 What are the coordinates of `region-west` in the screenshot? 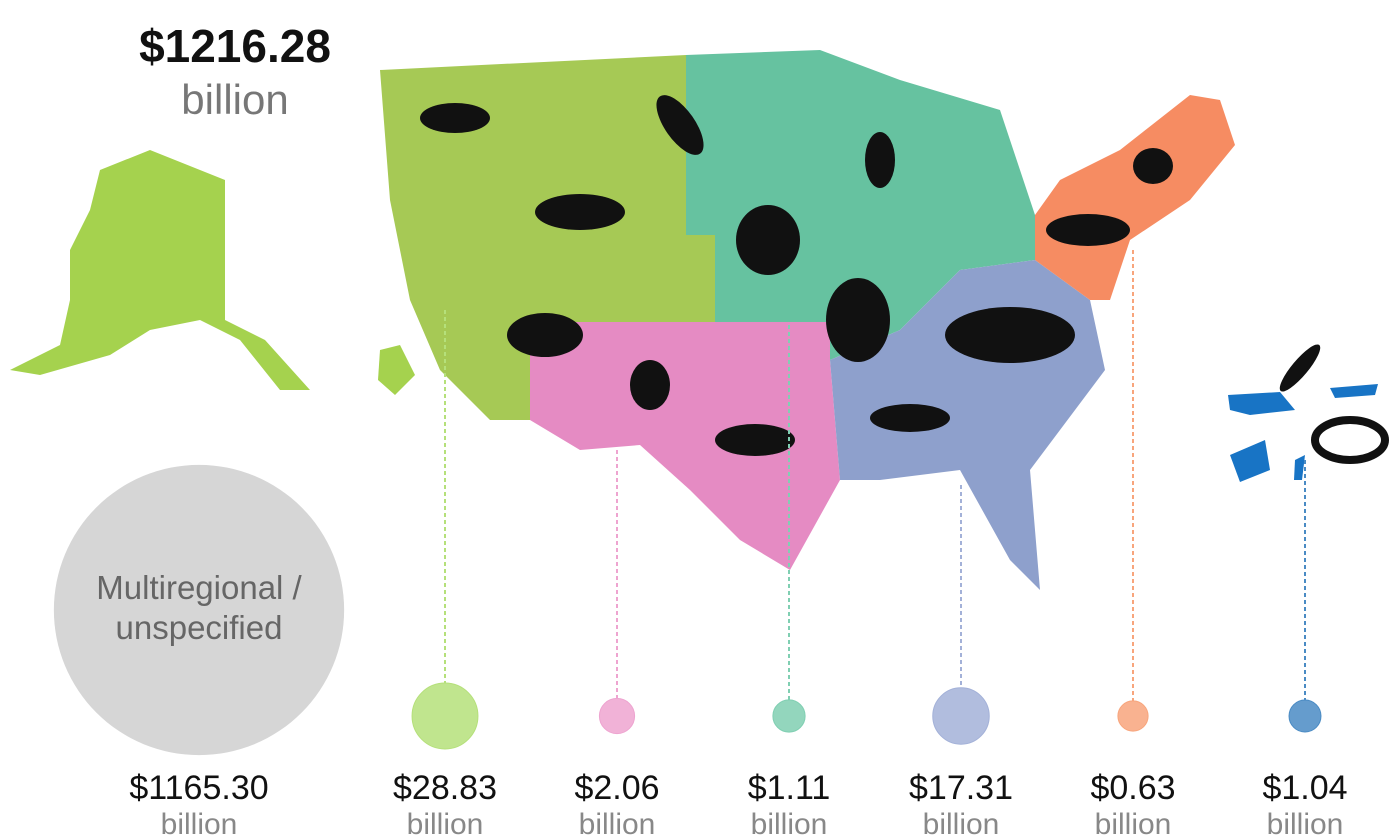 It's located at (547, 237).